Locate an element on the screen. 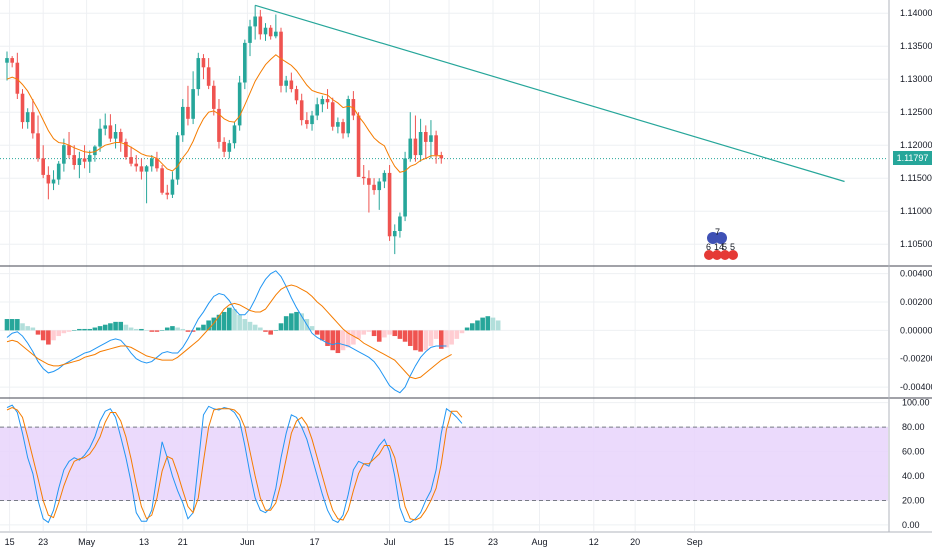 Image resolution: width=932 pixels, height=555 pixels. oscillator-tick-label: 20.00 is located at coordinates (913, 500).